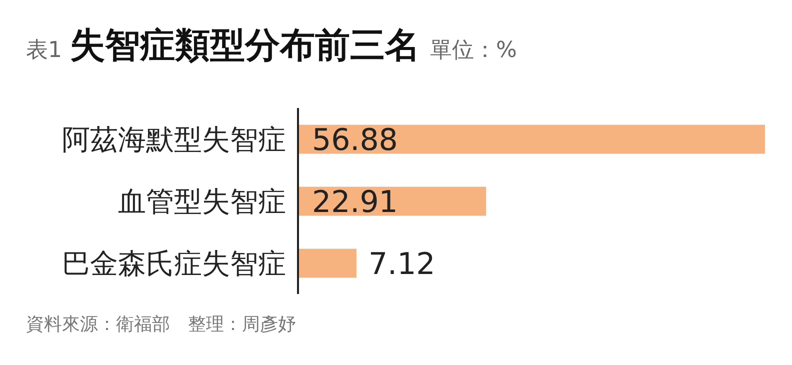 This screenshot has height=365, width=792. I want to click on y-tick-label: 血管型失智症, so click(202, 201).